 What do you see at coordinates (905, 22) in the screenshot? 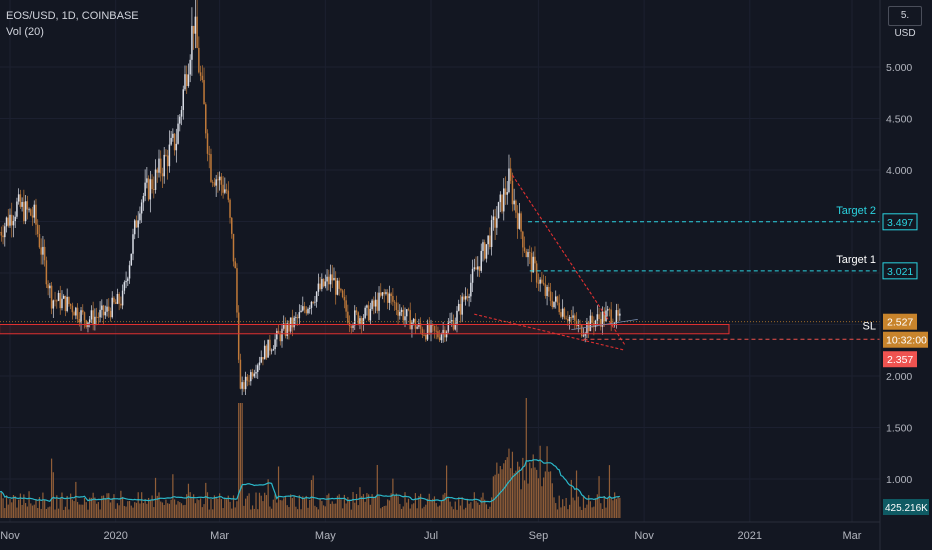
I see `currency-badge: 5. USD` at bounding box center [905, 22].